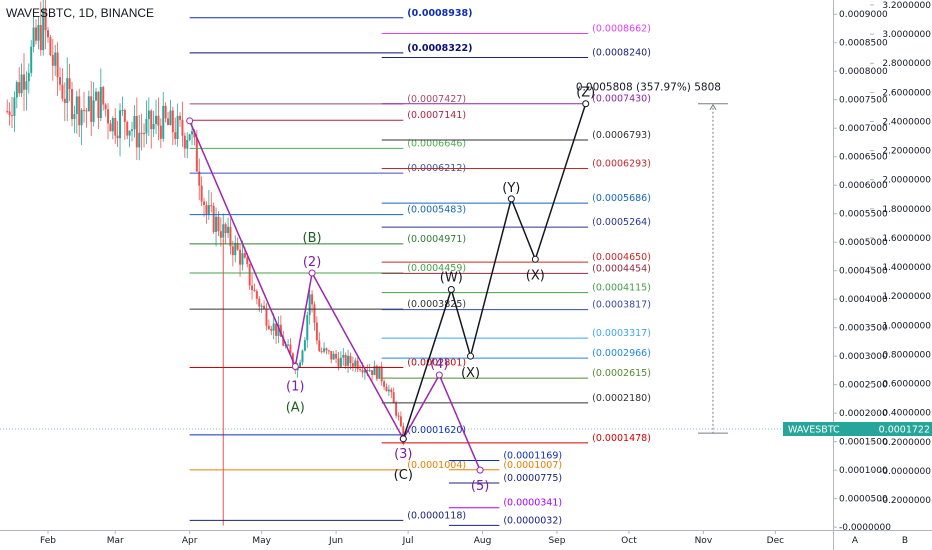  Describe the element at coordinates (863, 158) in the screenshot. I see `price-tick-label: 0.0006500` at that location.